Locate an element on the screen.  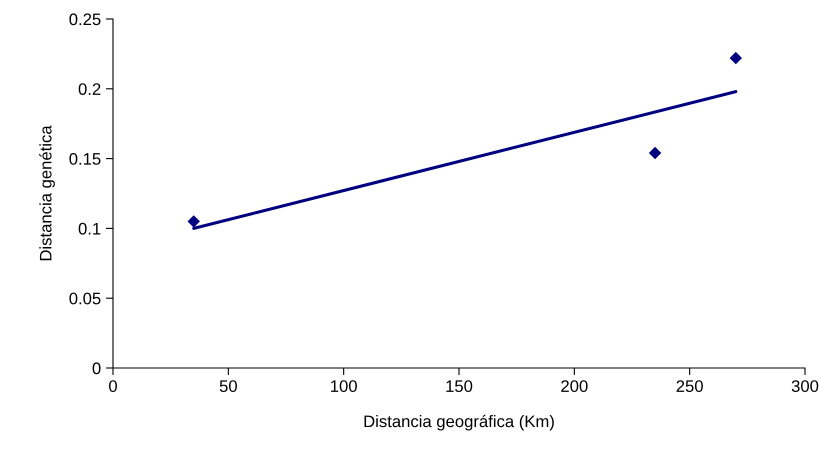
y-tick-label: 0.1 is located at coordinates (89, 228).